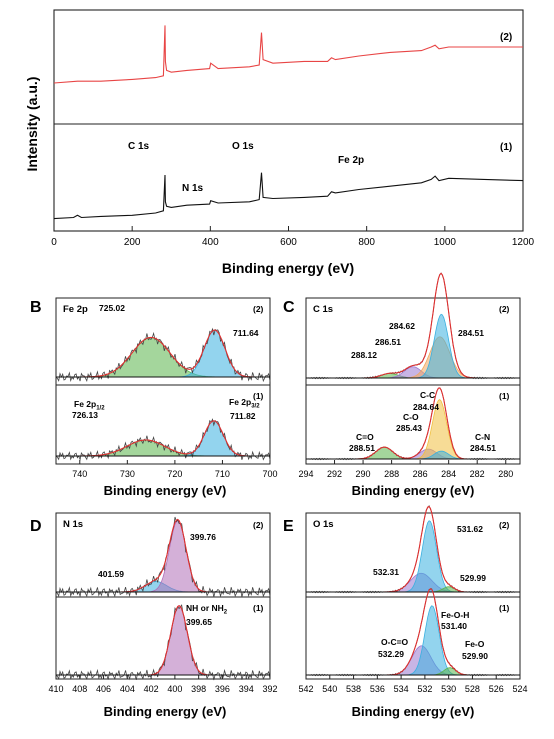 The image size is (554, 739). What do you see at coordinates (79, 474) in the screenshot?
I see `x-tick-label: 740` at bounding box center [79, 474].